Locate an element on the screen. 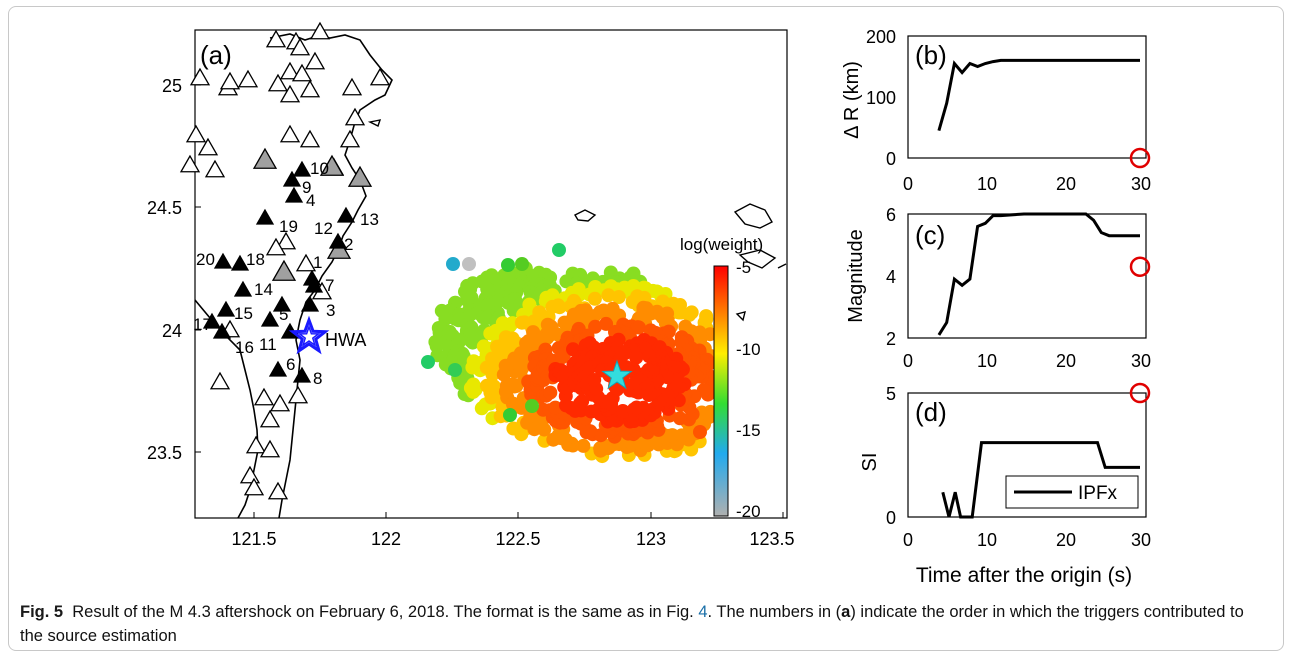  trigger-number: 17 is located at coordinates (202, 324).